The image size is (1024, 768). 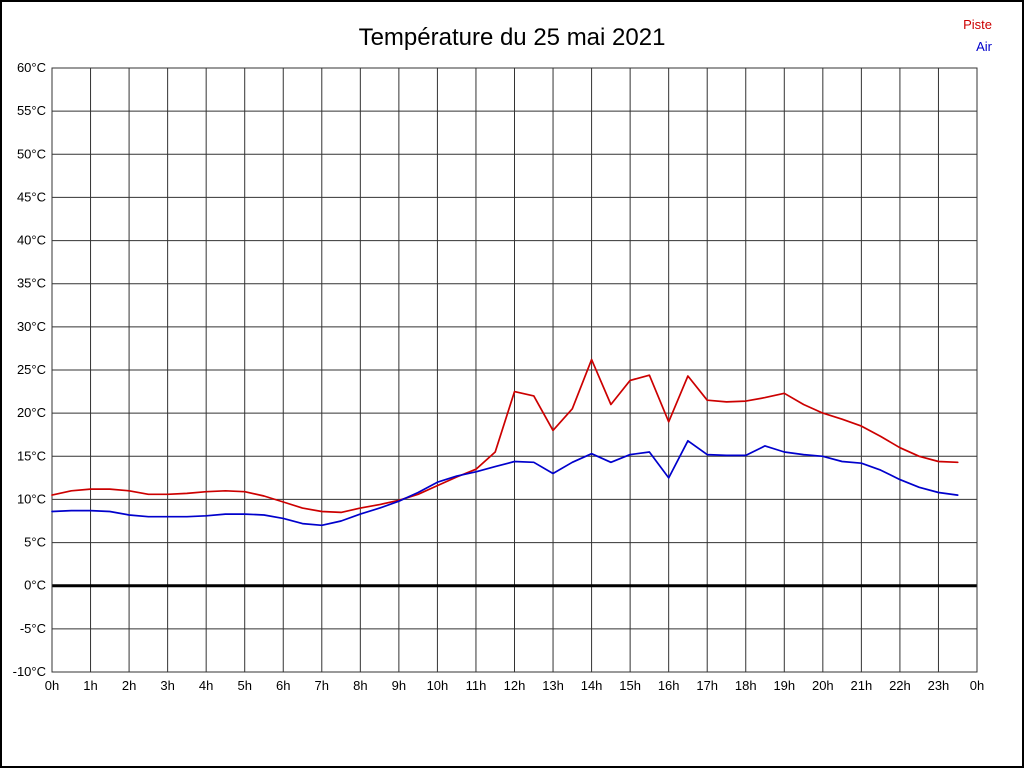 I want to click on chart-title: Température du 25 mai 2021, so click(x=512, y=37).